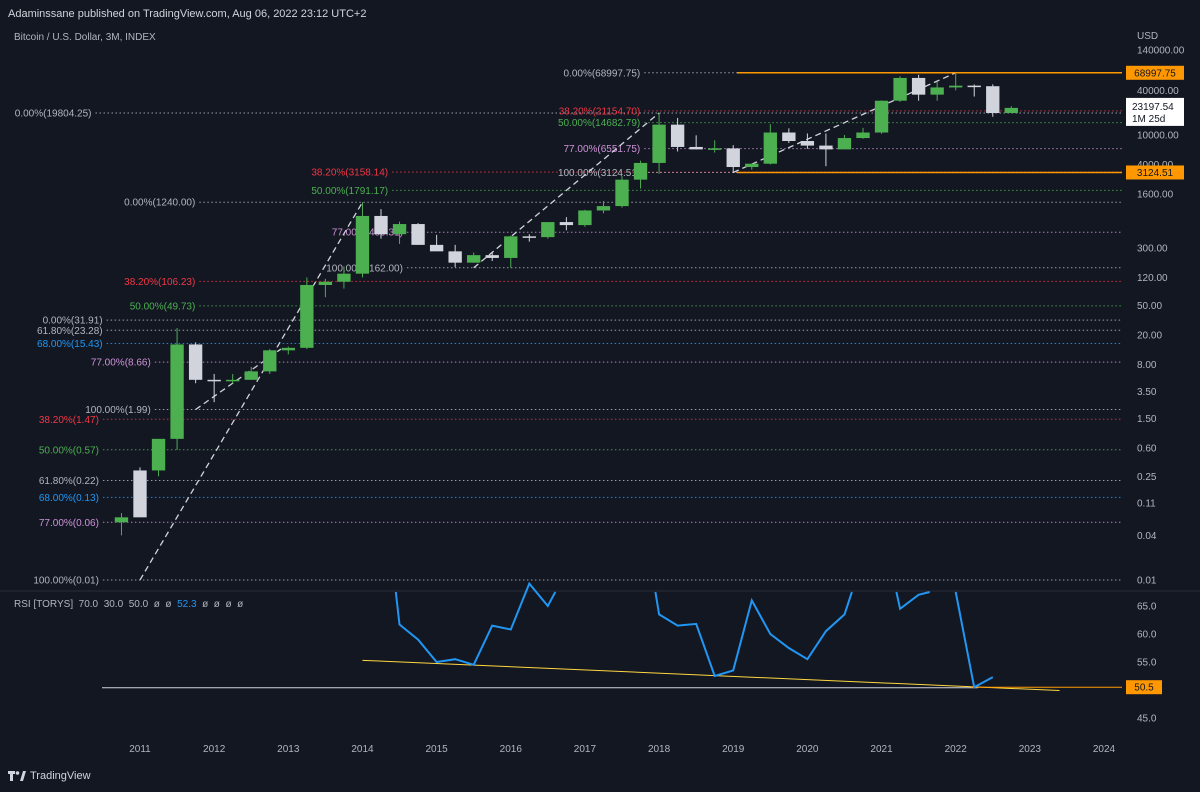 The height and width of the screenshot is (792, 1200). I want to click on countdown-label: 1M 25d, so click(1148, 119).